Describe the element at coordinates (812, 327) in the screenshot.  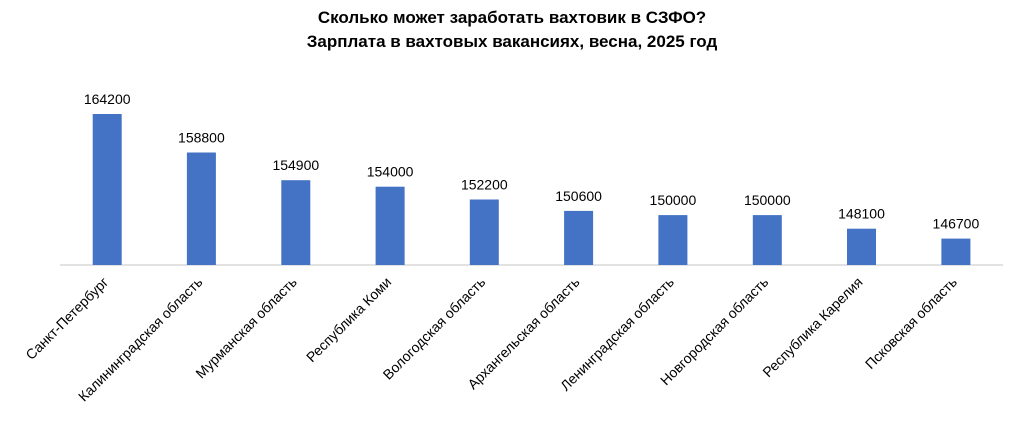
I see `category-label-9: Республика Карелия` at that location.